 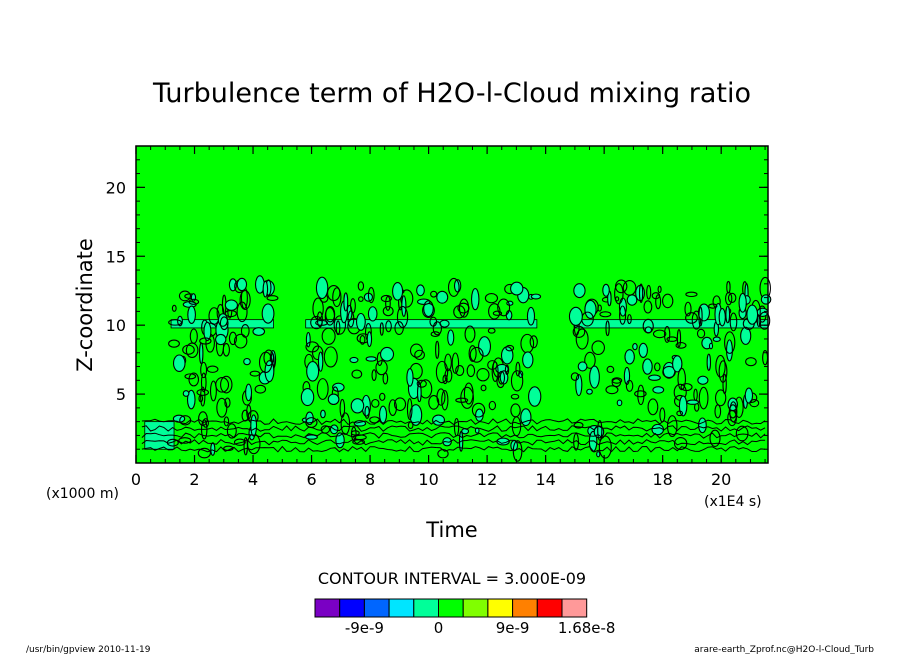 What do you see at coordinates (116, 325) in the screenshot?
I see `y-tick-label: 10` at bounding box center [116, 325].